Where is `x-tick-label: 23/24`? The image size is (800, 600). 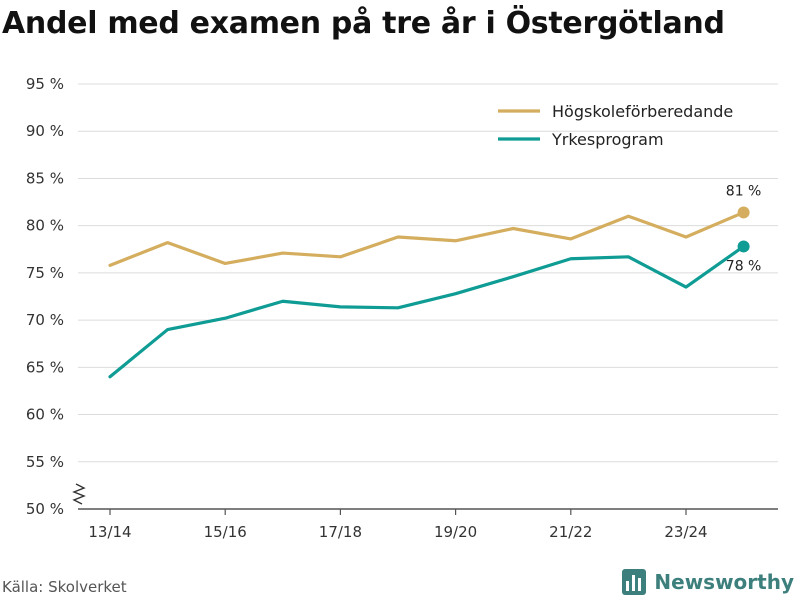 x-tick-label: 23/24 is located at coordinates (685, 532).